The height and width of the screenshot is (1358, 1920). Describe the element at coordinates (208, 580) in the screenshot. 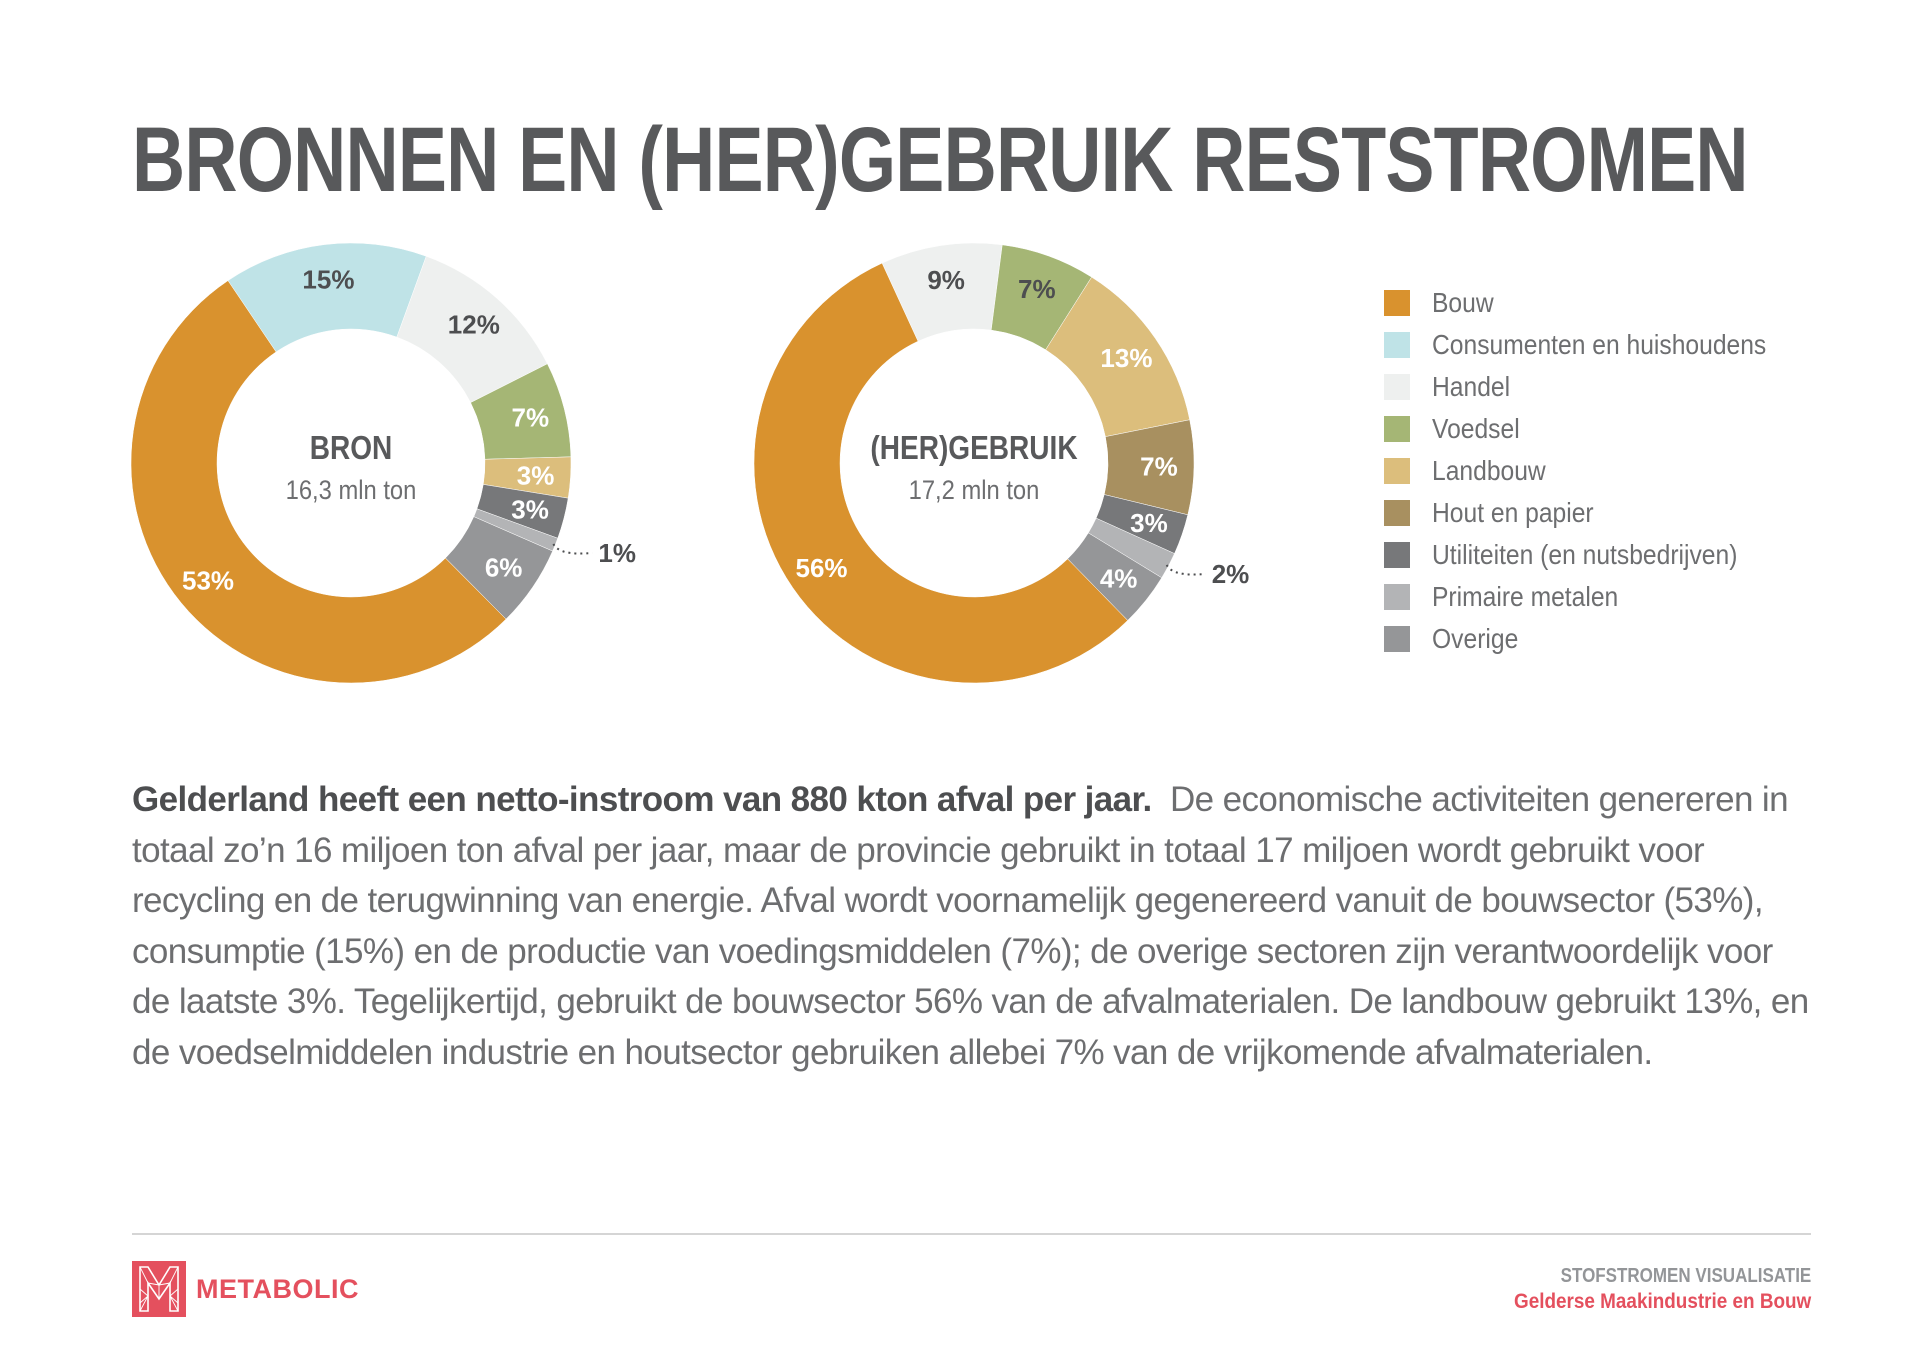

I see `slice-label: 53%` at that location.